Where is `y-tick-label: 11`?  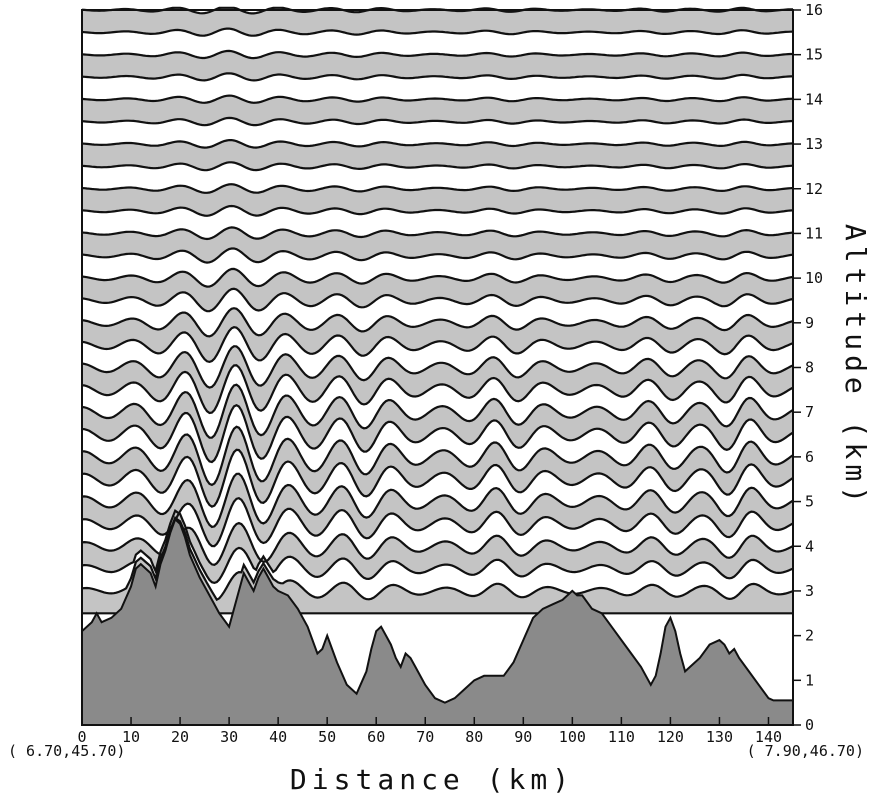
y-tick-label: 11 is located at coordinates (814, 233).